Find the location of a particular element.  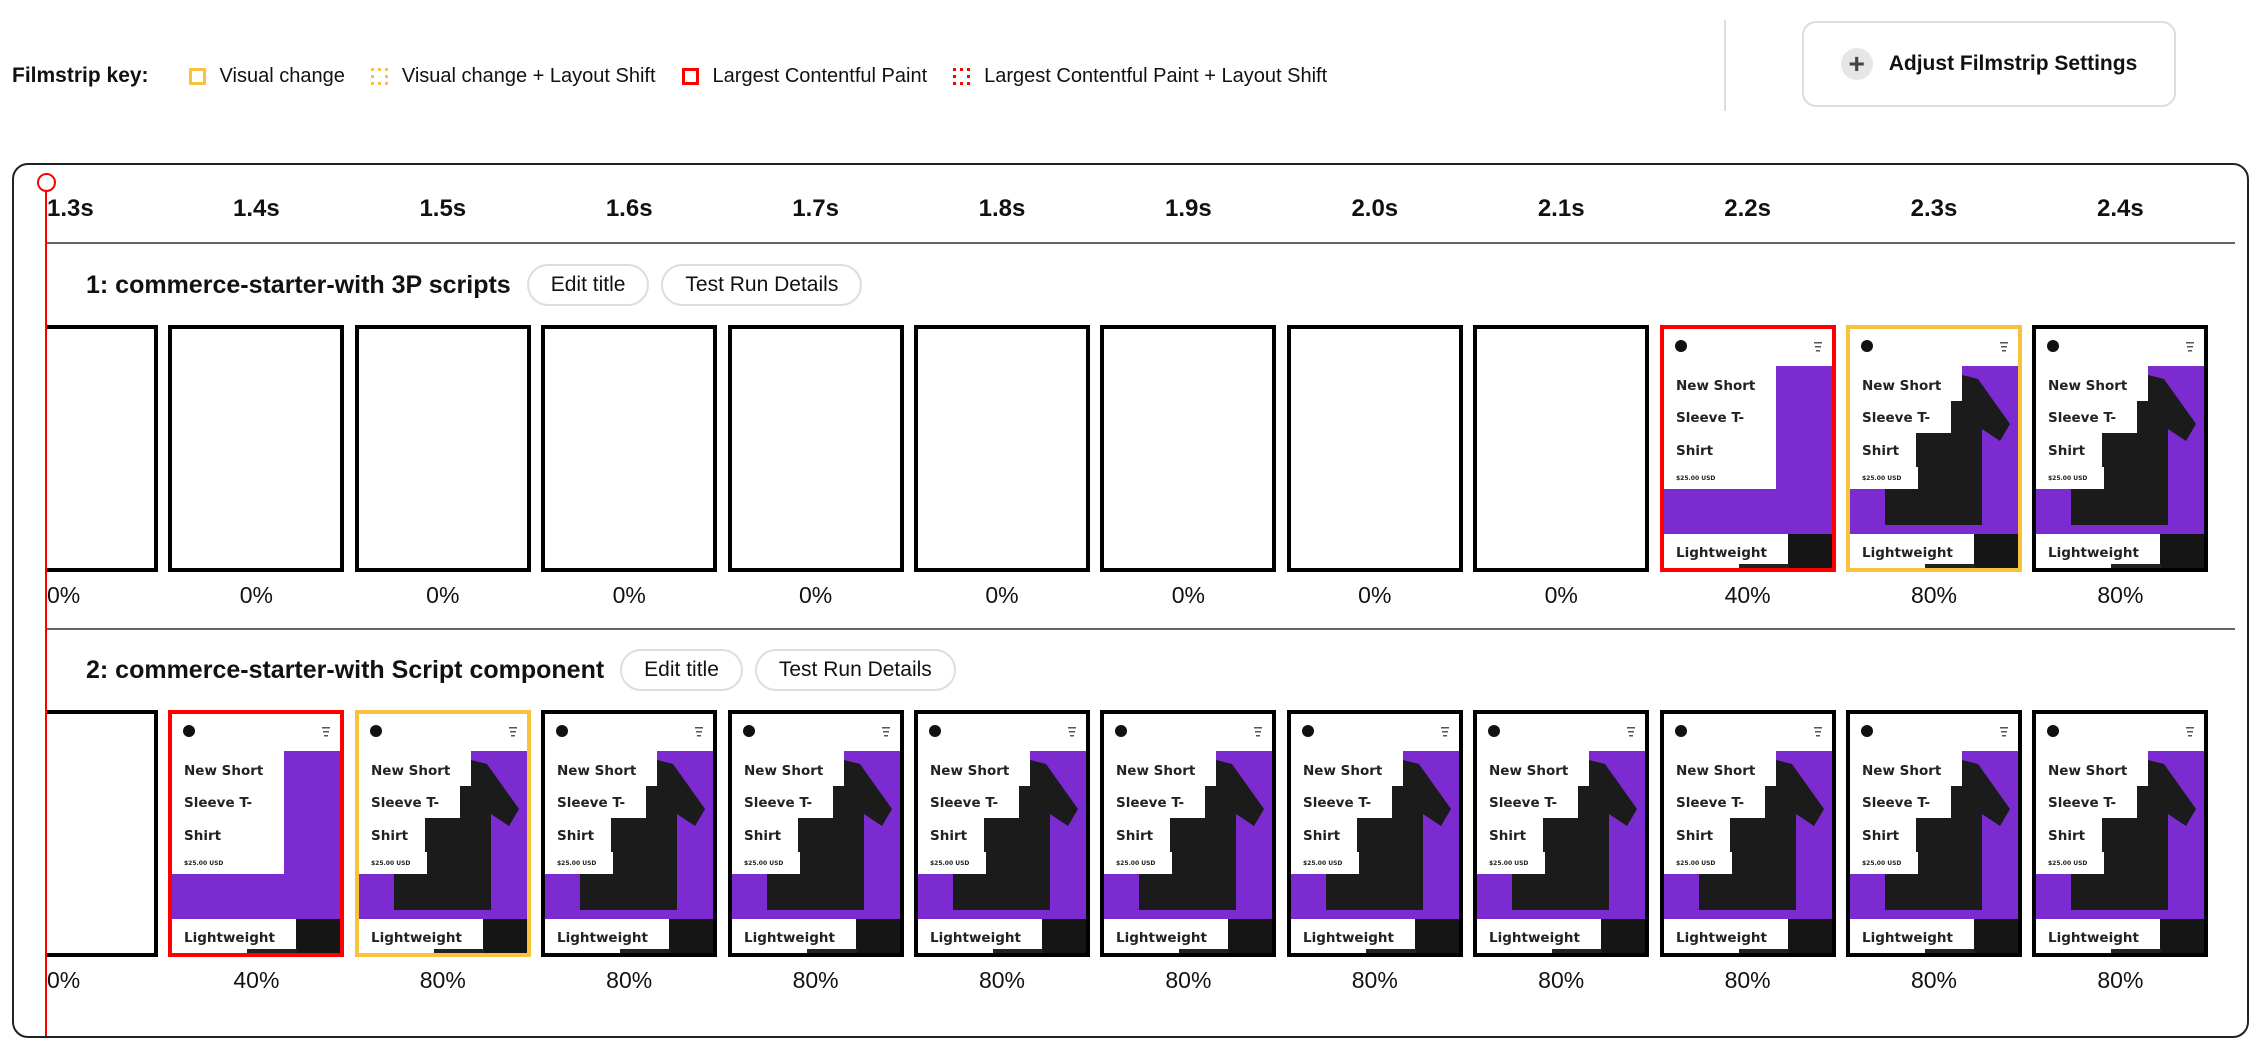

playhead-line is located at coordinates (46, 613).